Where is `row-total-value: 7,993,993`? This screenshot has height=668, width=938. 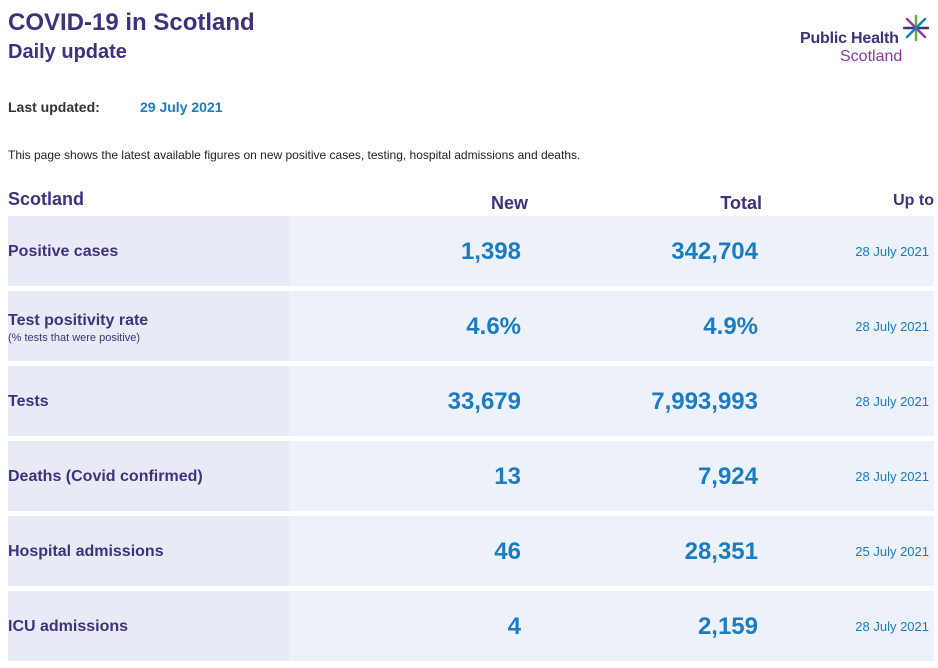
row-total-value: 7,993,993 is located at coordinates (704, 401).